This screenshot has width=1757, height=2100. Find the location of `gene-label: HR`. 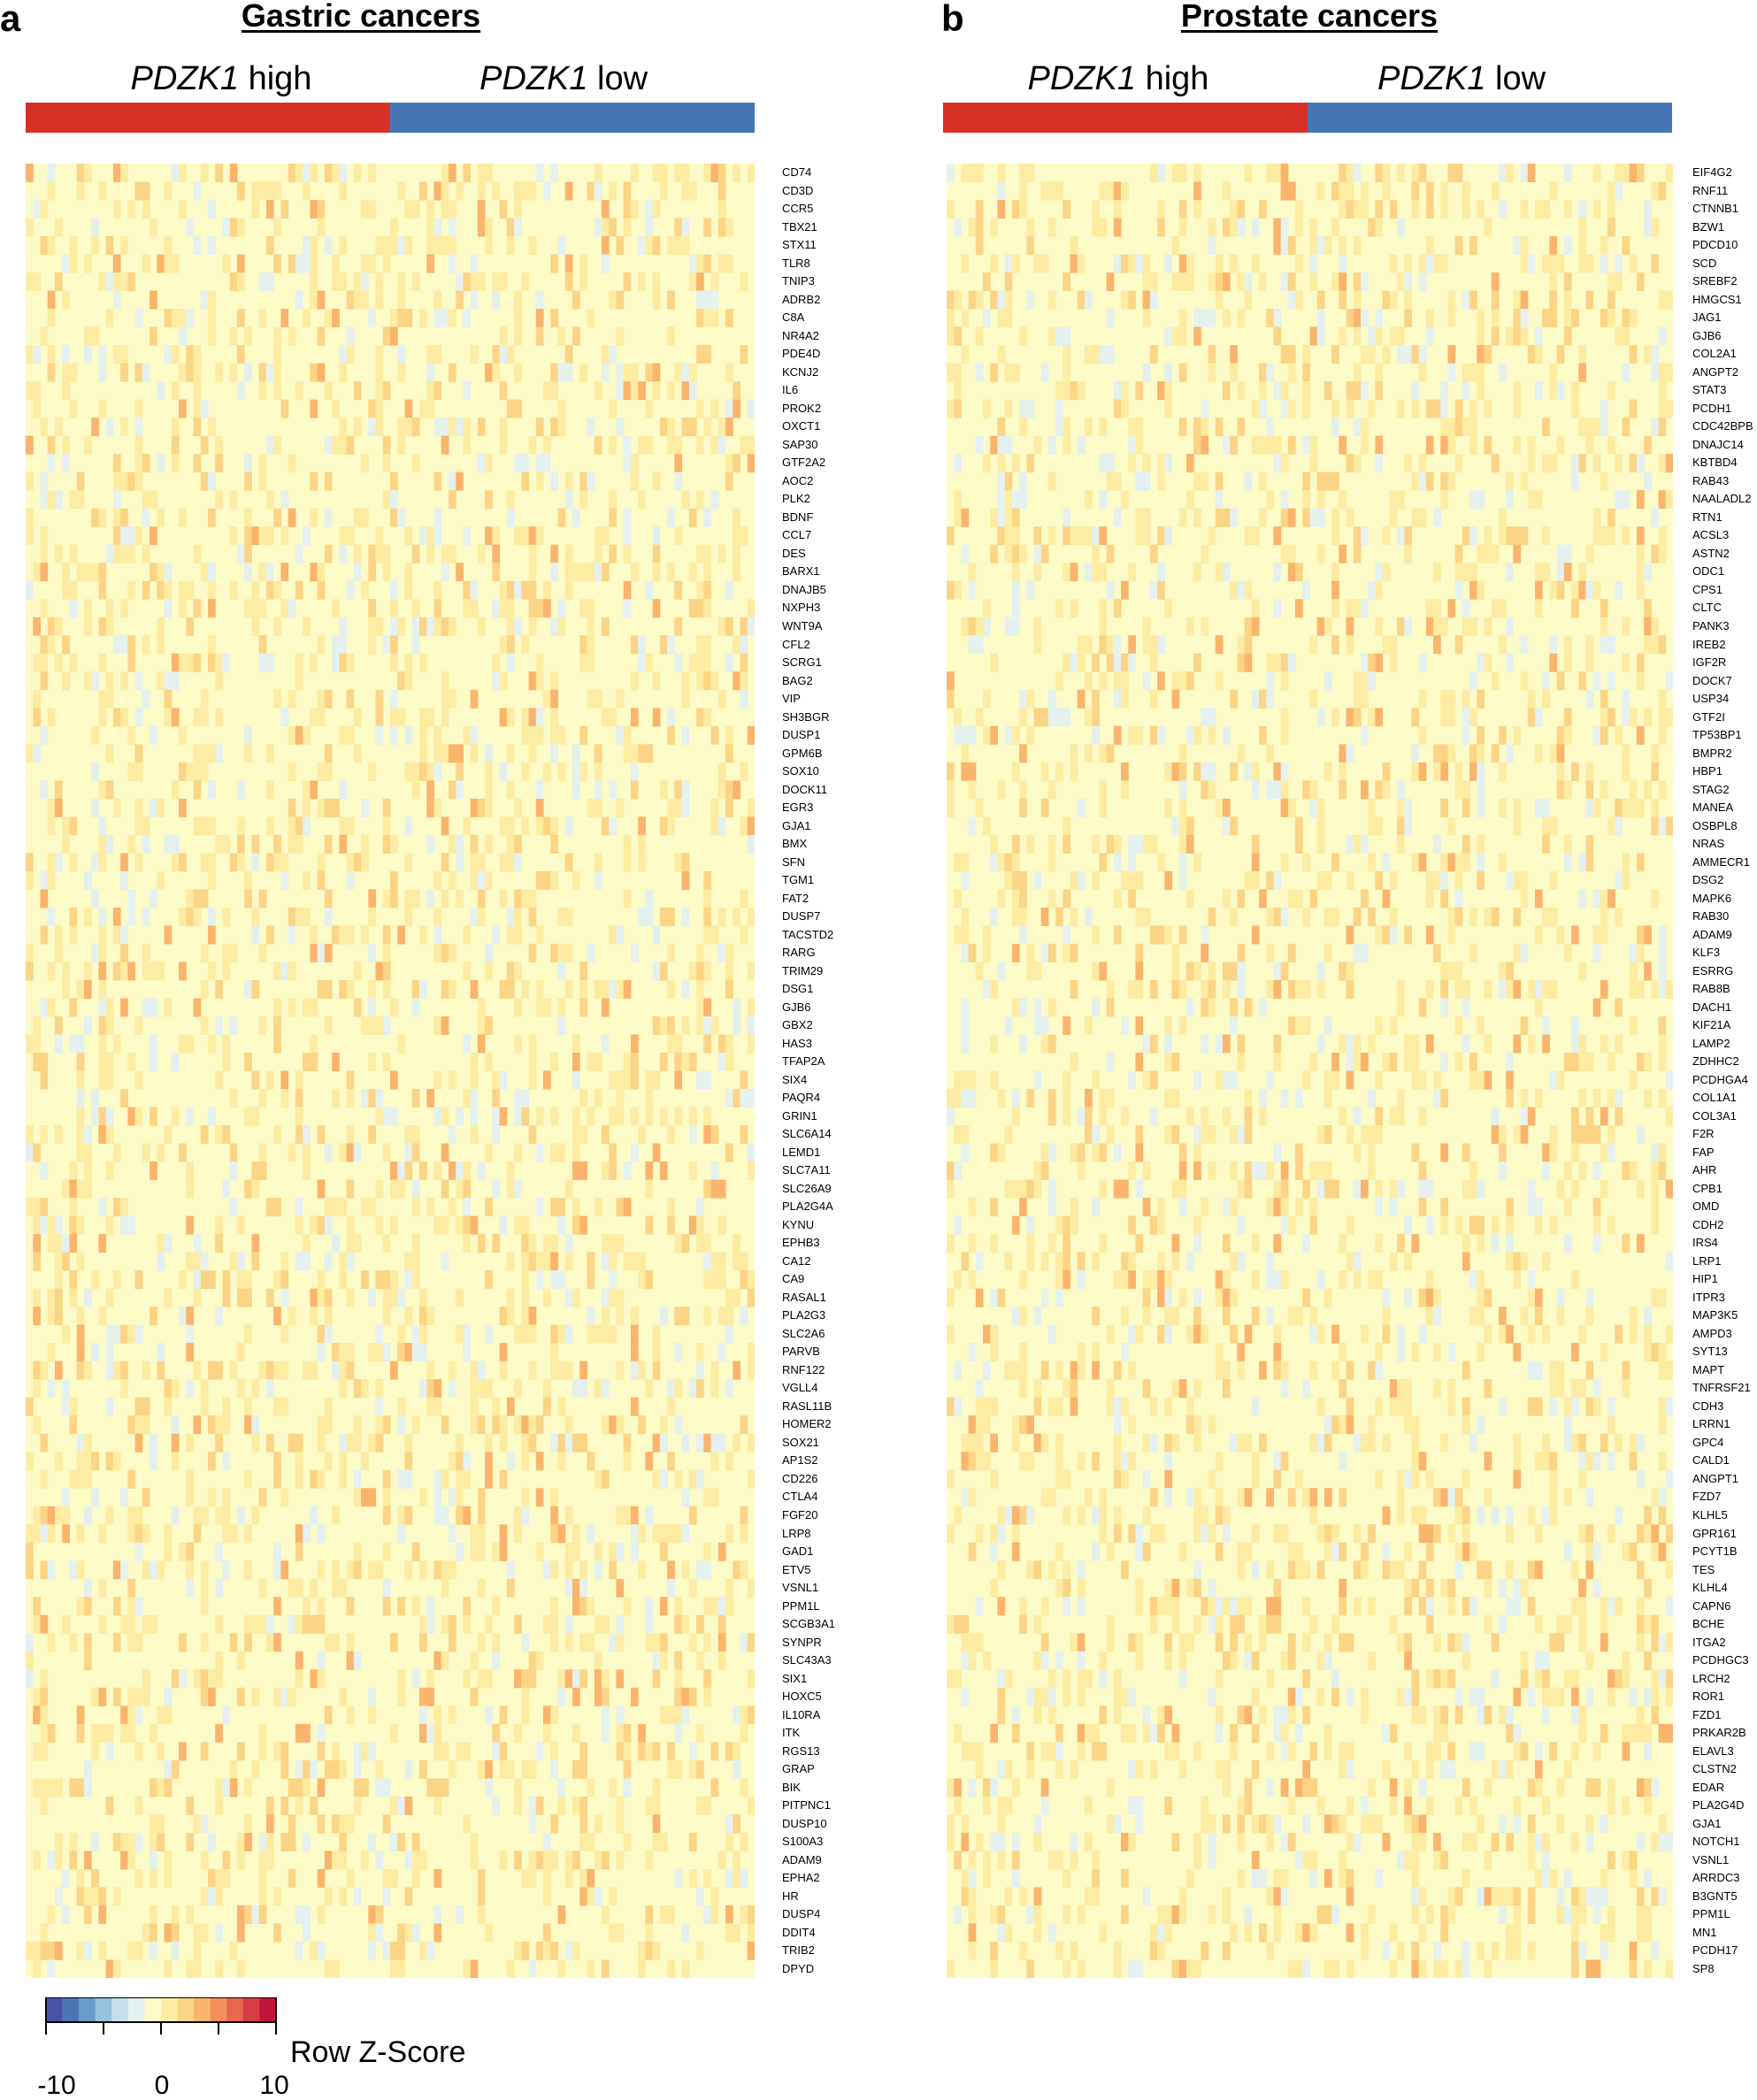

gene-label: HR is located at coordinates (790, 1896).